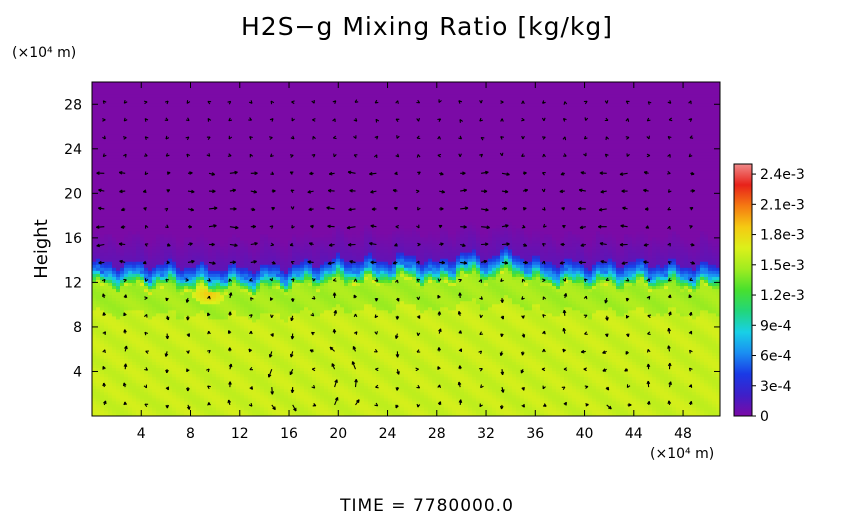 Image resolution: width=854 pixels, height=519 pixels. I want to click on time-annotation: TIME = 7780000.0, so click(427, 506).